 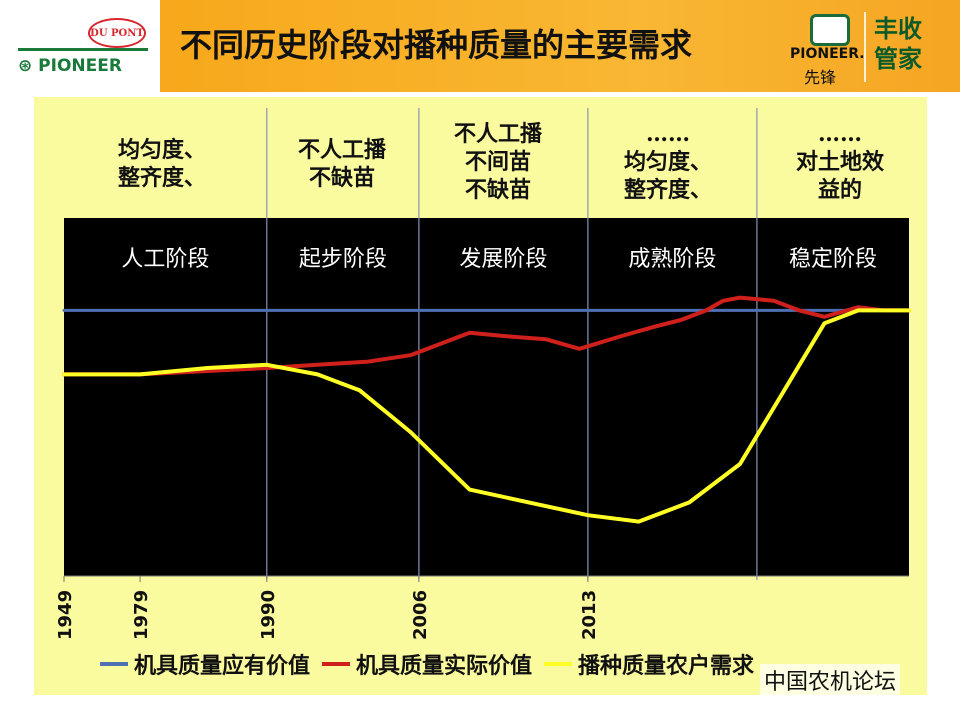 I want to click on pioneer-right-label: PIONEER., so click(x=827, y=54).